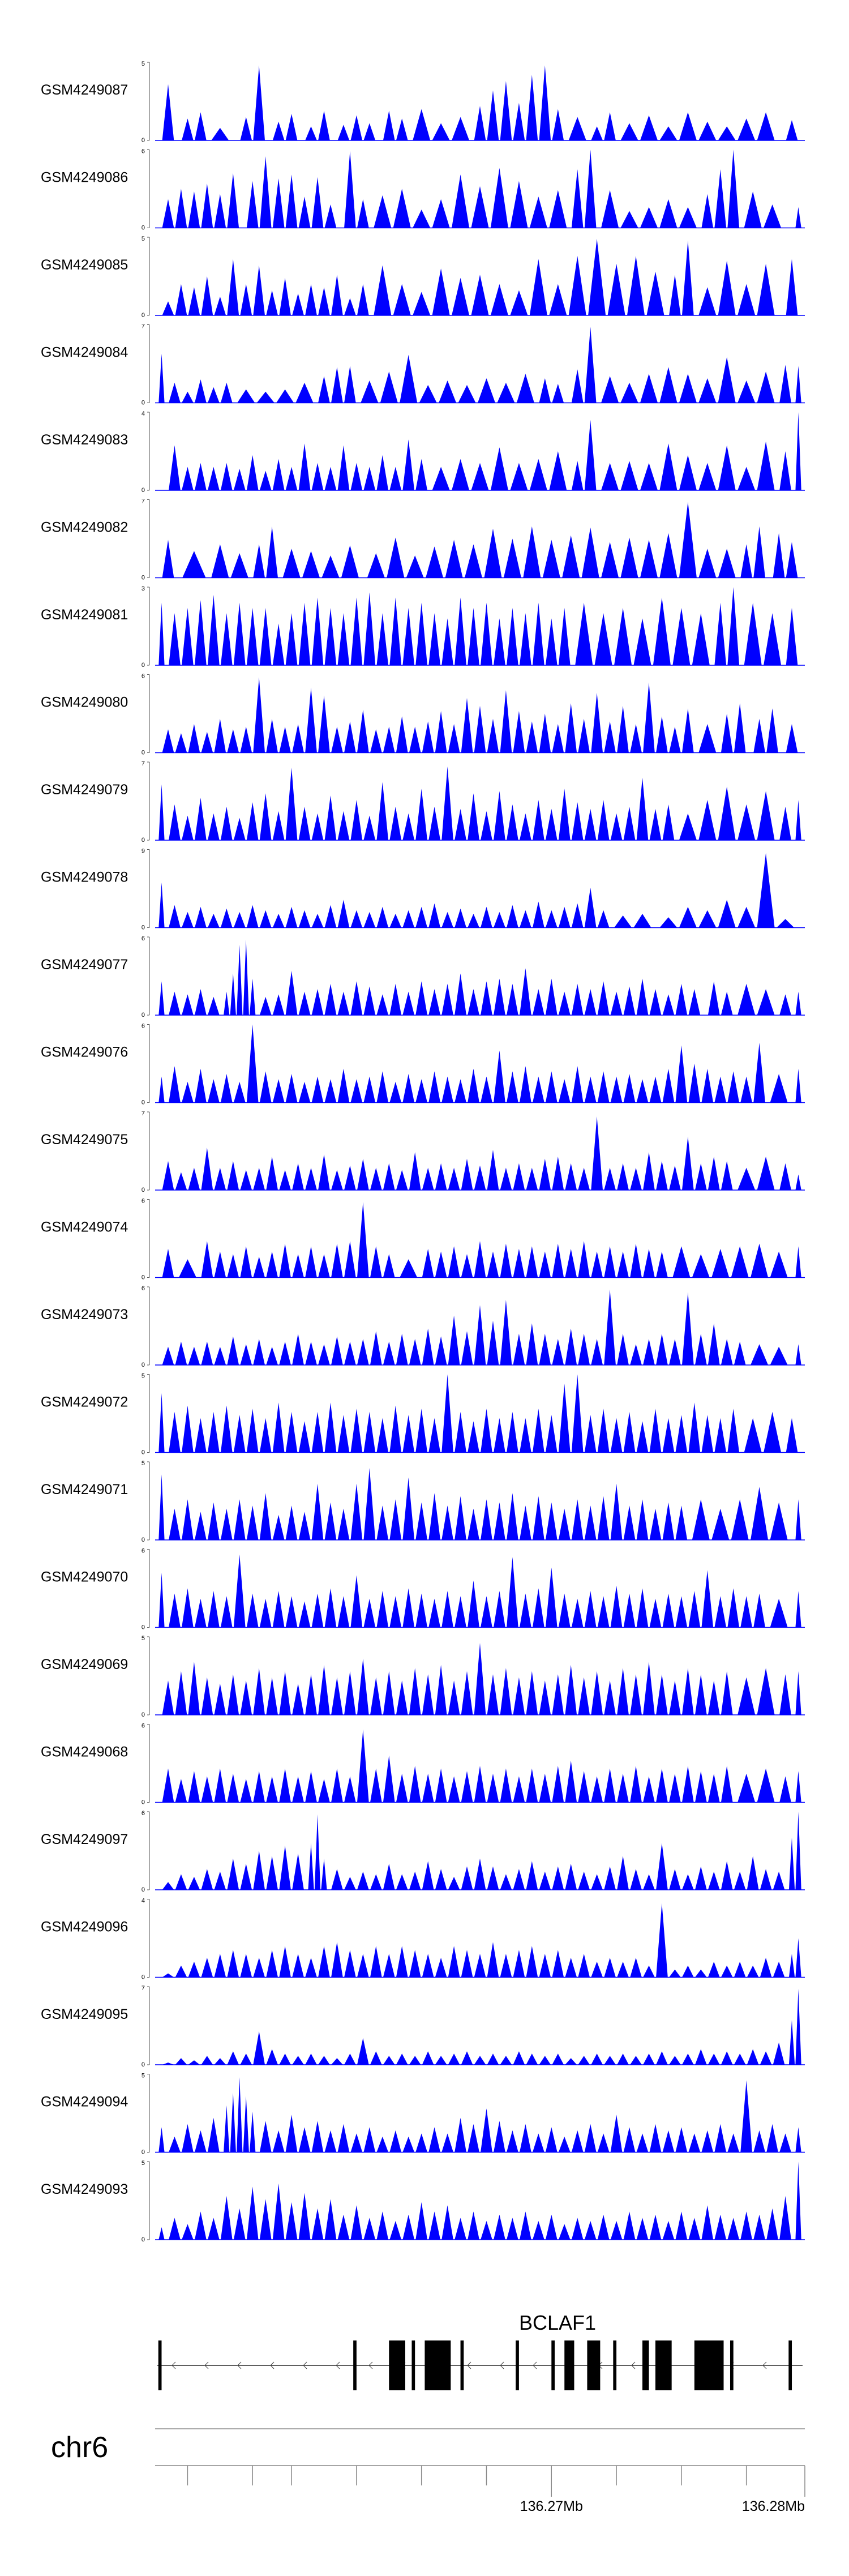 The image size is (849, 2576). What do you see at coordinates (84, 965) in the screenshot?
I see `track-label: GSM4249077` at bounding box center [84, 965].